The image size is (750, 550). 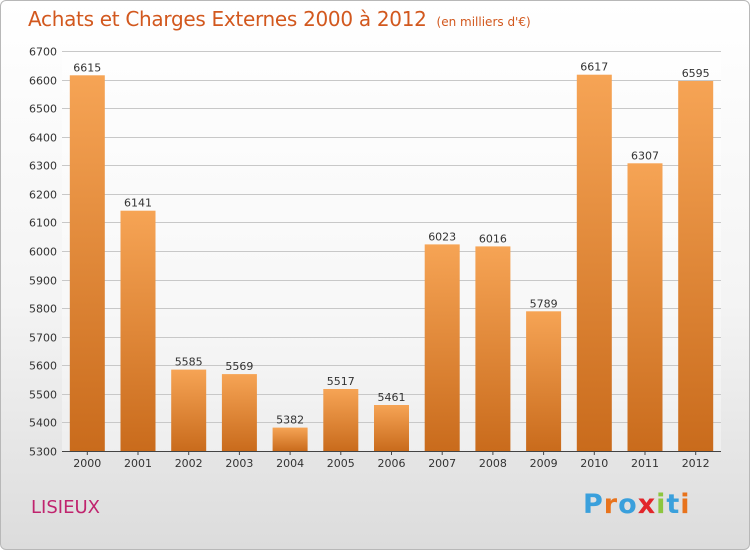 What do you see at coordinates (442, 347) in the screenshot?
I see `bar-2007` at bounding box center [442, 347].